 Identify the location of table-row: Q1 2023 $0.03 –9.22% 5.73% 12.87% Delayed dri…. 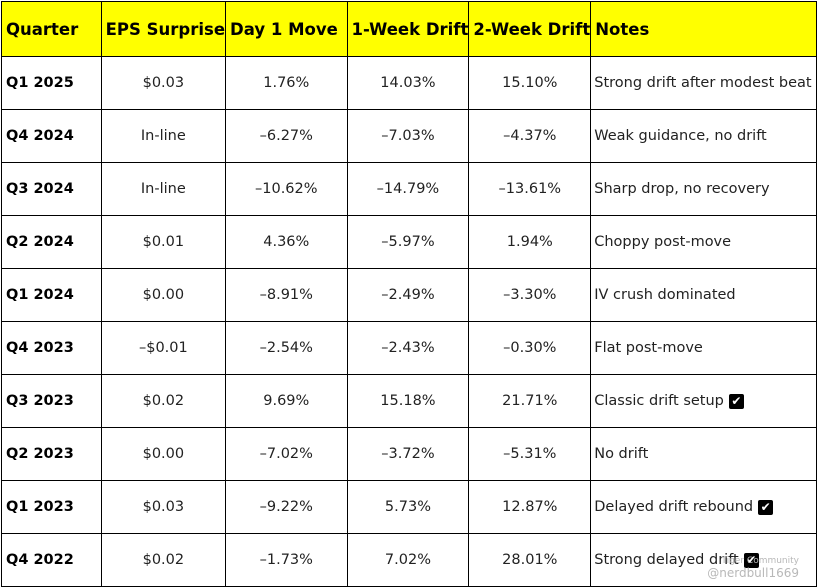
(409, 507).